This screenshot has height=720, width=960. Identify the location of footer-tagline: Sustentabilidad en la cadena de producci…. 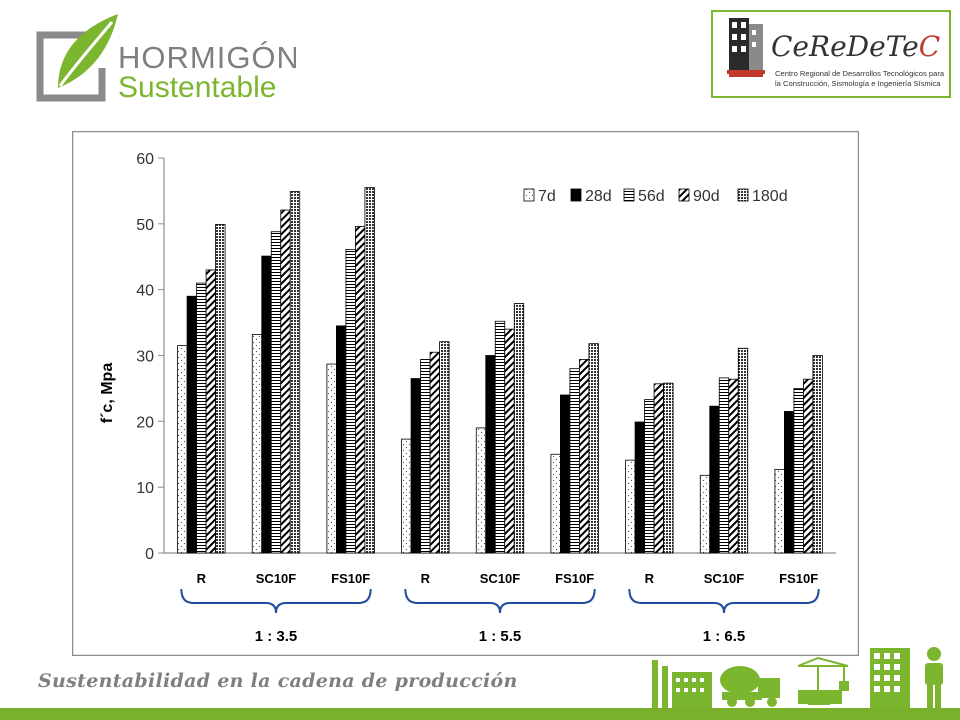
(278, 681).